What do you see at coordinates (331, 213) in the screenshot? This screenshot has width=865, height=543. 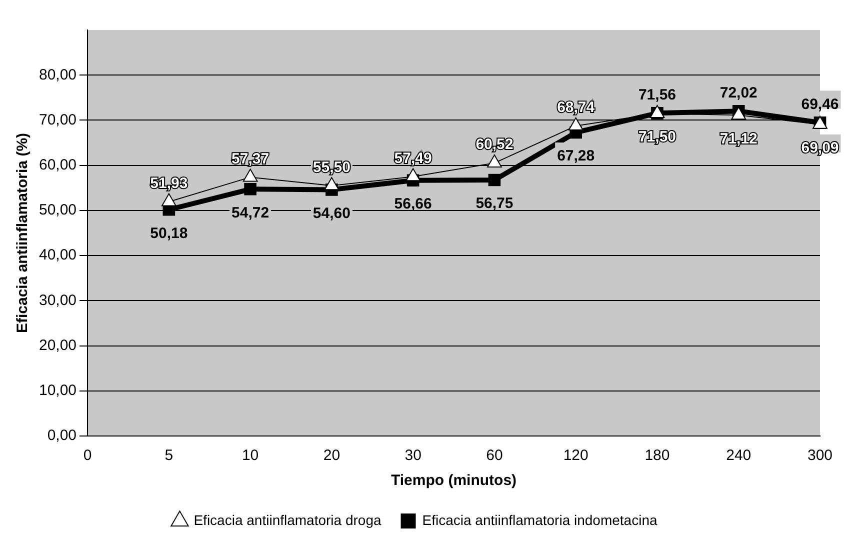 I see `data-label: 54,60` at bounding box center [331, 213].